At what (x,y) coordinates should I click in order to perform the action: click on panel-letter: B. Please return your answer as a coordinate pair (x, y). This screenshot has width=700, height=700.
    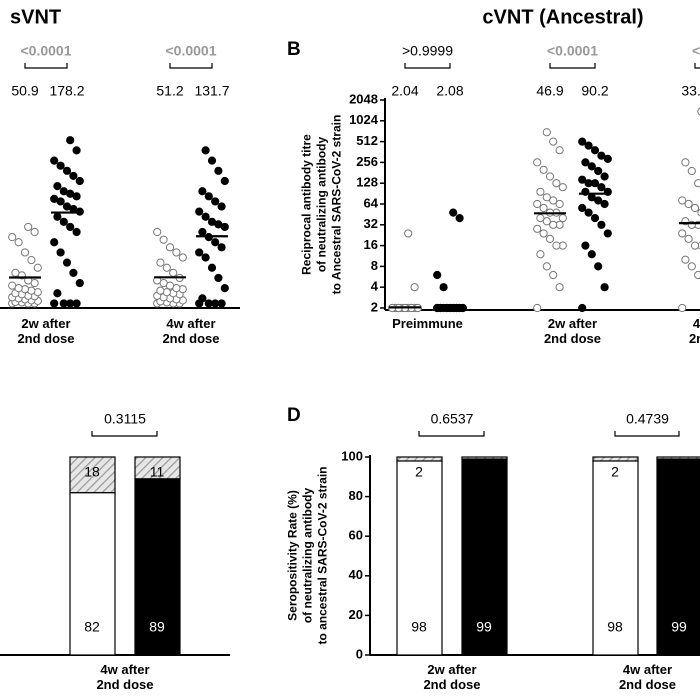
    Looking at the image, I should click on (294, 49).